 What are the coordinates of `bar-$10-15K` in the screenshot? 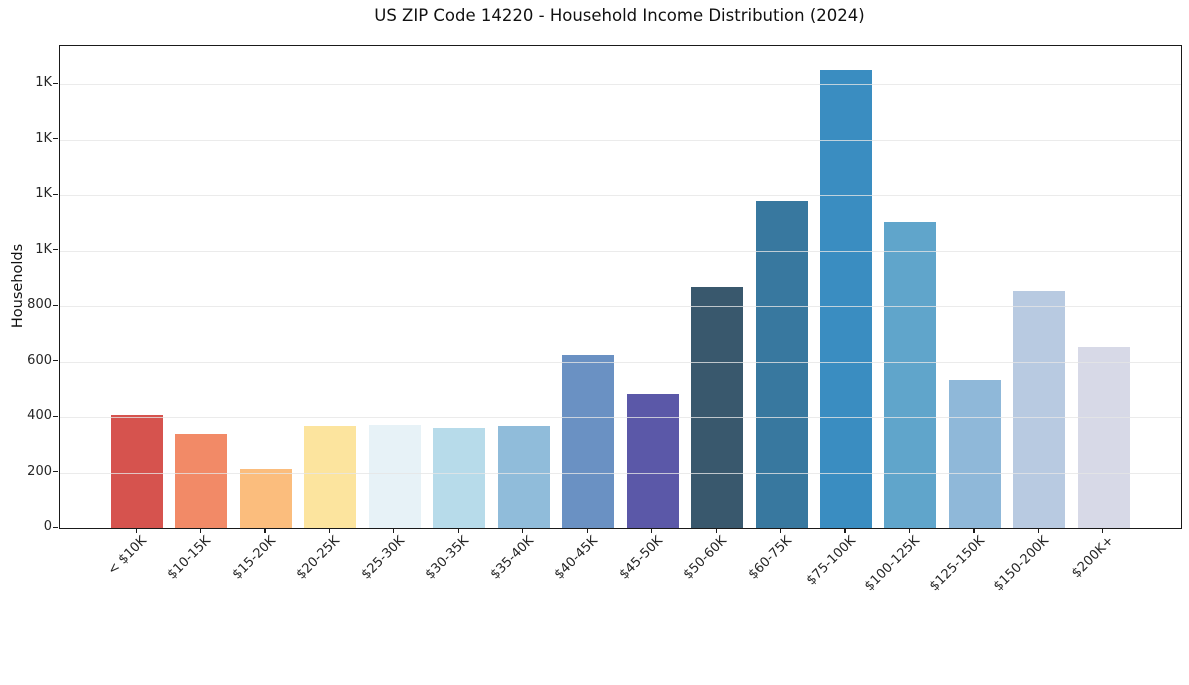 It's located at (201, 481).